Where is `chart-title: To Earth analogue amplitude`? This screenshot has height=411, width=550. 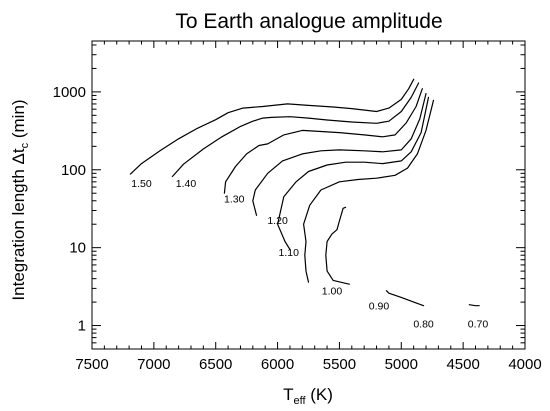 chart-title: To Earth analogue amplitude is located at coordinates (308, 21).